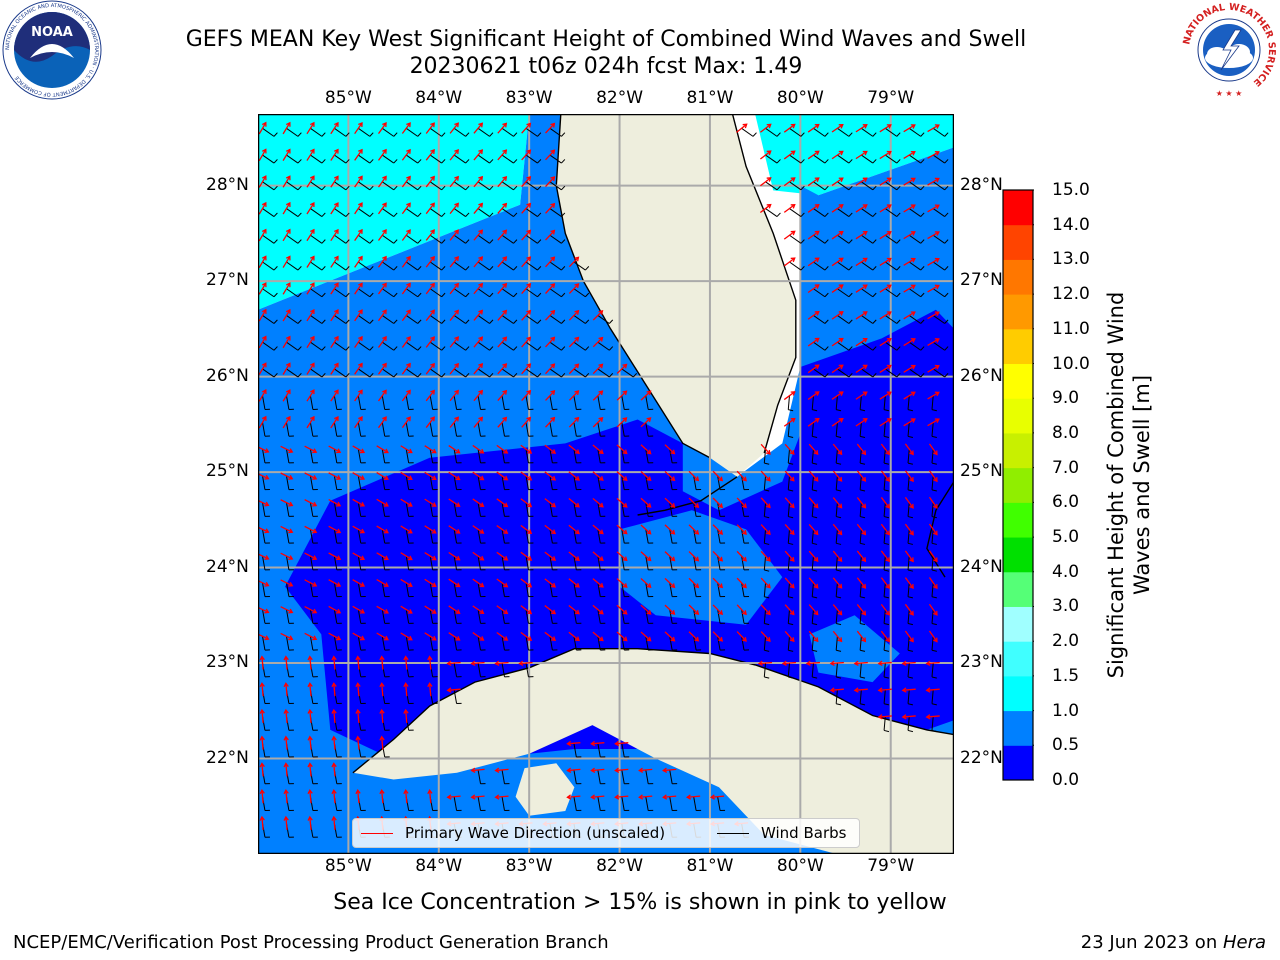 This screenshot has width=1280, height=960. I want to click on longitude-label: 84°W, so click(439, 98).